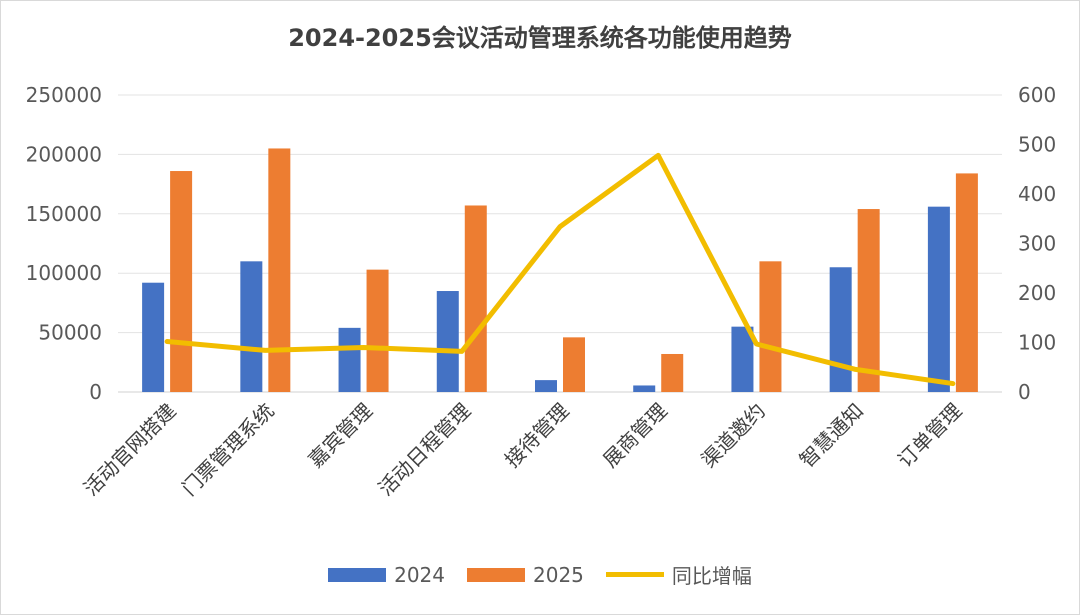  What do you see at coordinates (64, 214) in the screenshot?
I see `left-tick-label: 150000` at bounding box center [64, 214].